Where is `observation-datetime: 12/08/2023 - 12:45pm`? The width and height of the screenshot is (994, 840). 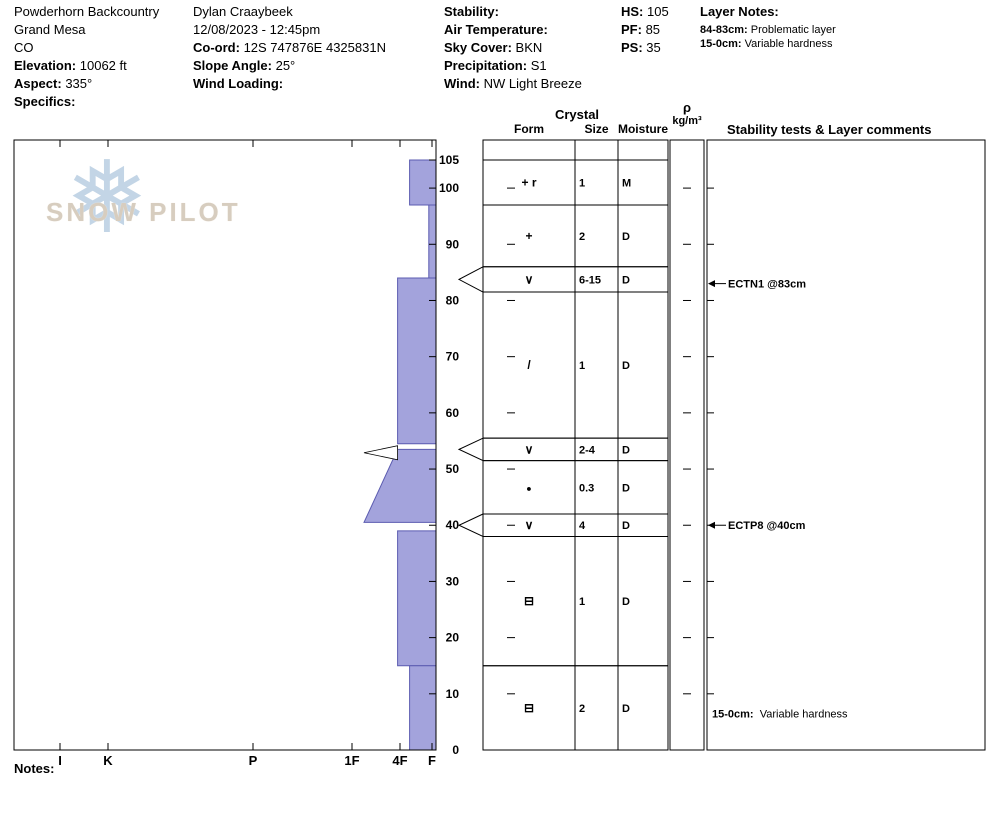
observation-datetime: 12/08/2023 - 12:45pm is located at coordinates (257, 29).